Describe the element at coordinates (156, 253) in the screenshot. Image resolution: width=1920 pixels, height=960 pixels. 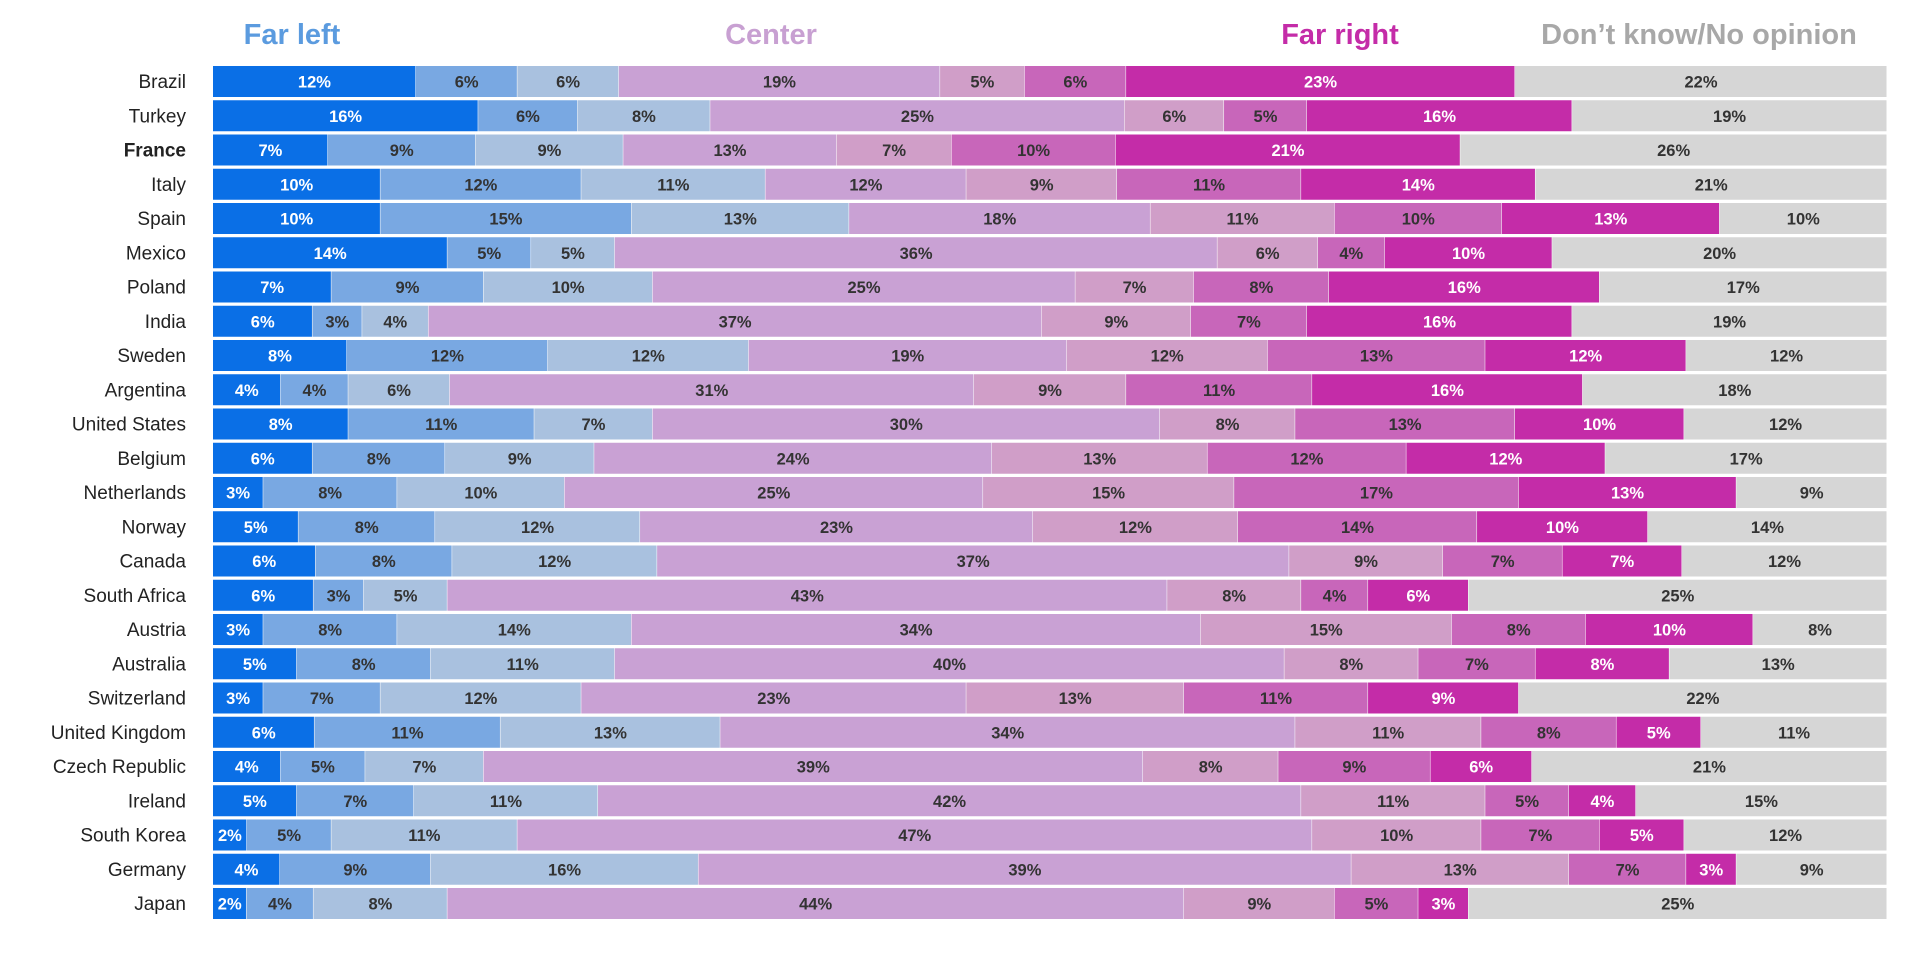
I see `category-label: Mexico` at that location.